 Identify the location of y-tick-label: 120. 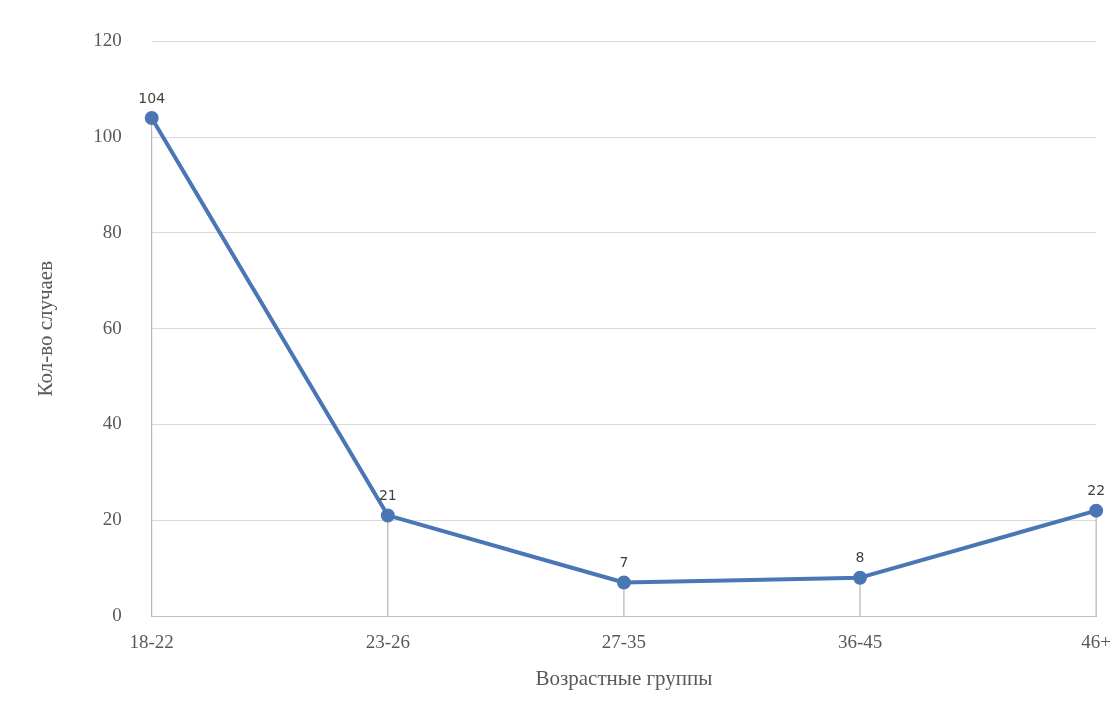
(107, 40).